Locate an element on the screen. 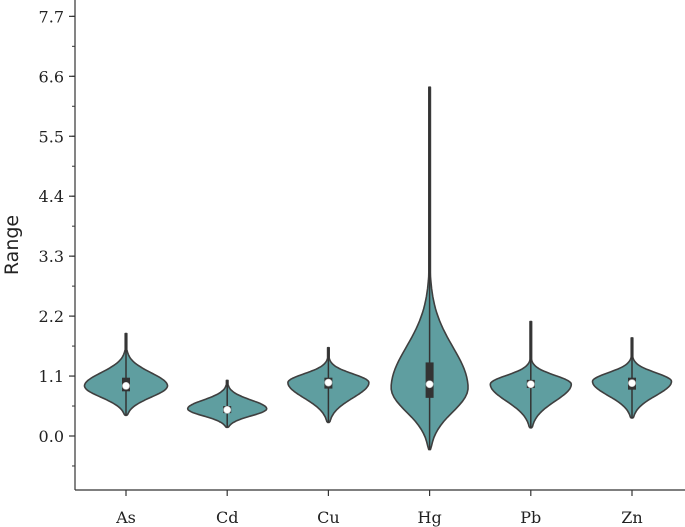 This screenshot has width=685, height=527. y-axis-title: Range is located at coordinates (12, 245).